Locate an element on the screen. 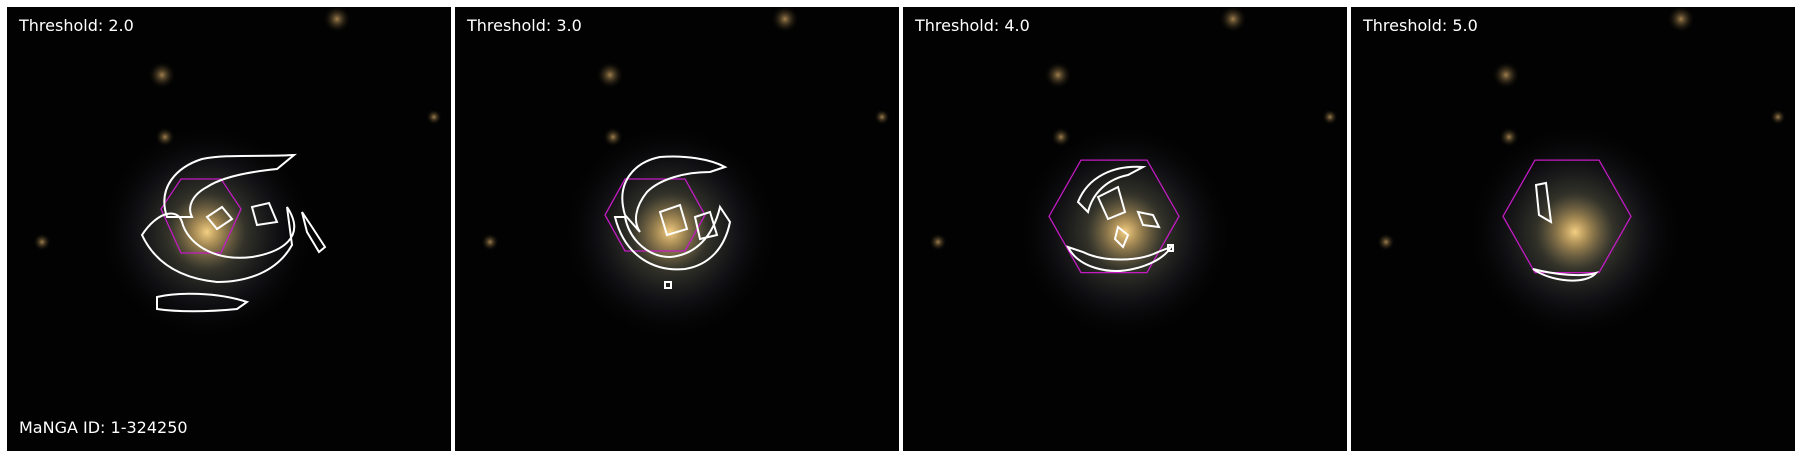  threshold-label: Threshold: 5.0 is located at coordinates (1420, 25).